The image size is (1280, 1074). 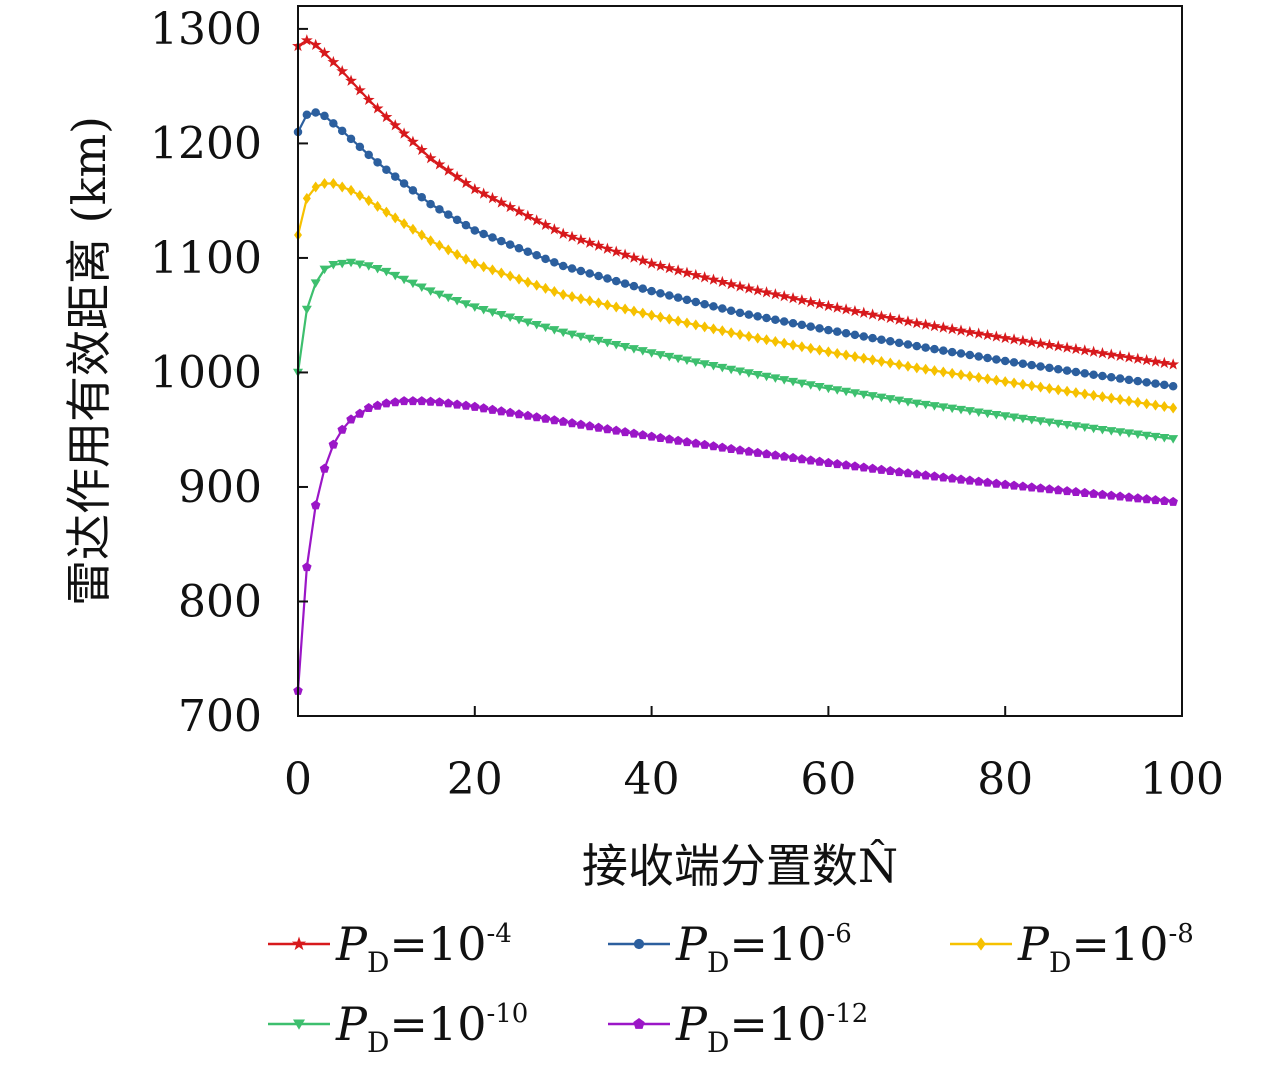 What do you see at coordinates (206, 143) in the screenshot?
I see `y-tick-label: 1200` at bounding box center [206, 143].